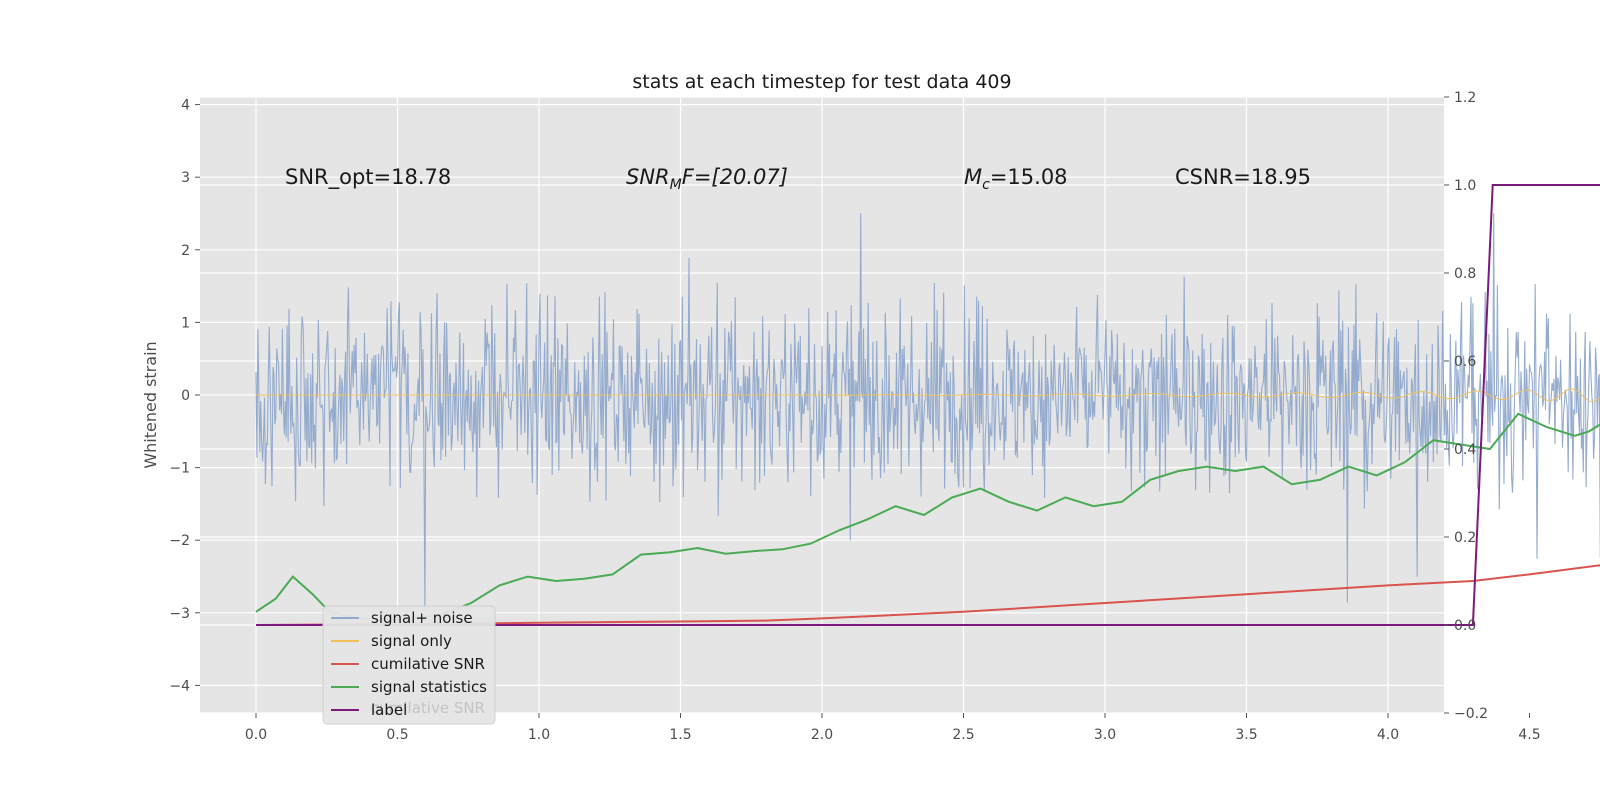 This screenshot has width=1600, height=800. What do you see at coordinates (179, 469) in the screenshot?
I see `y-tick-label: −1` at bounding box center [179, 469].